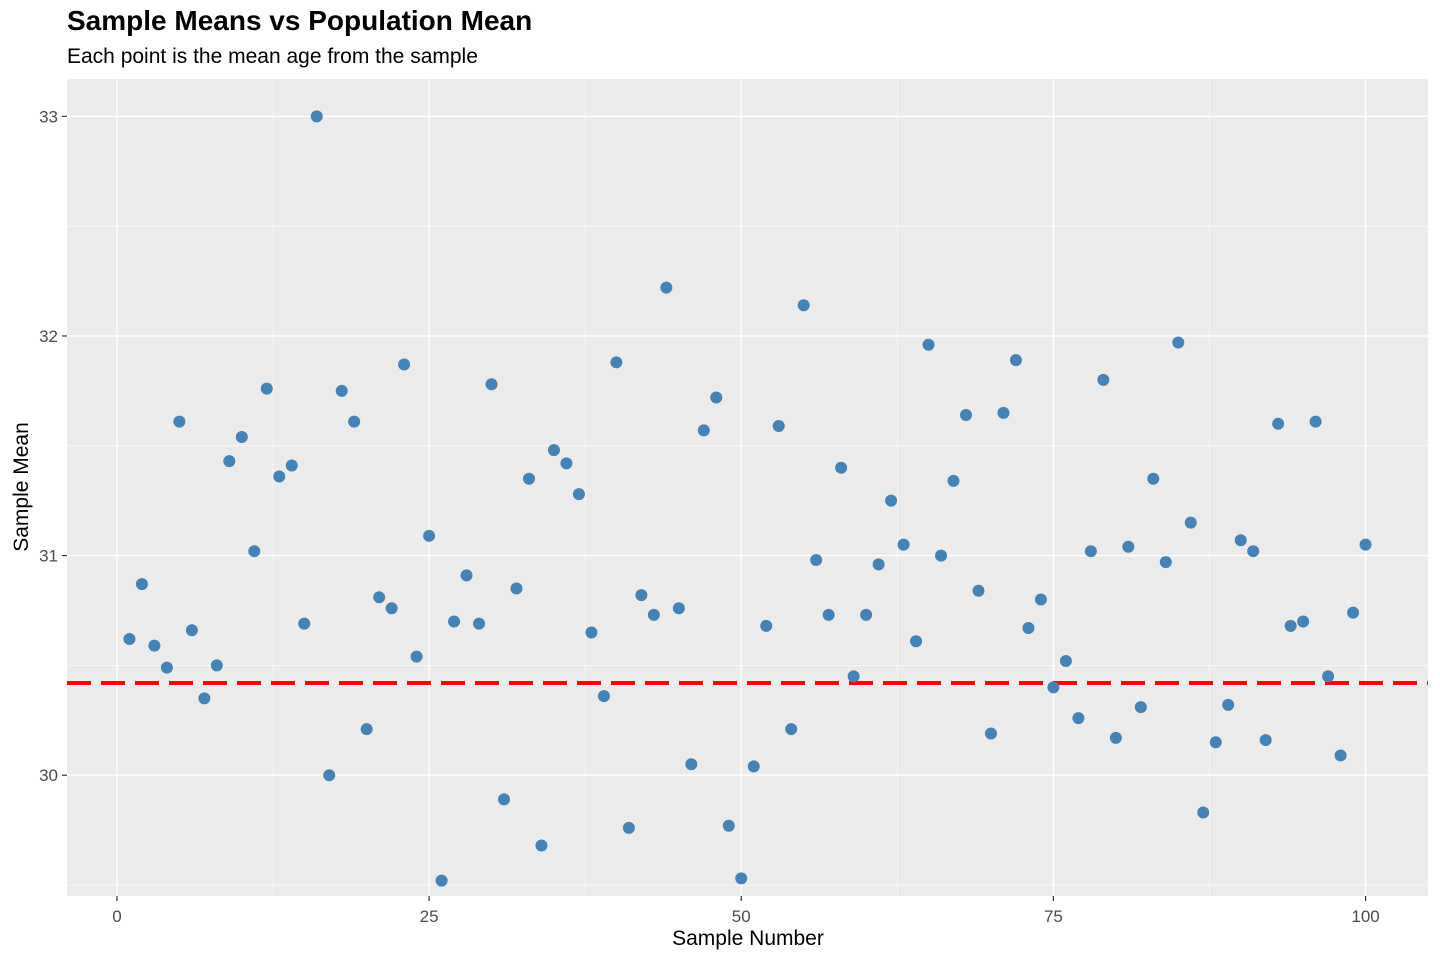  I want to click on x-tick-label: 0, so click(116, 916).